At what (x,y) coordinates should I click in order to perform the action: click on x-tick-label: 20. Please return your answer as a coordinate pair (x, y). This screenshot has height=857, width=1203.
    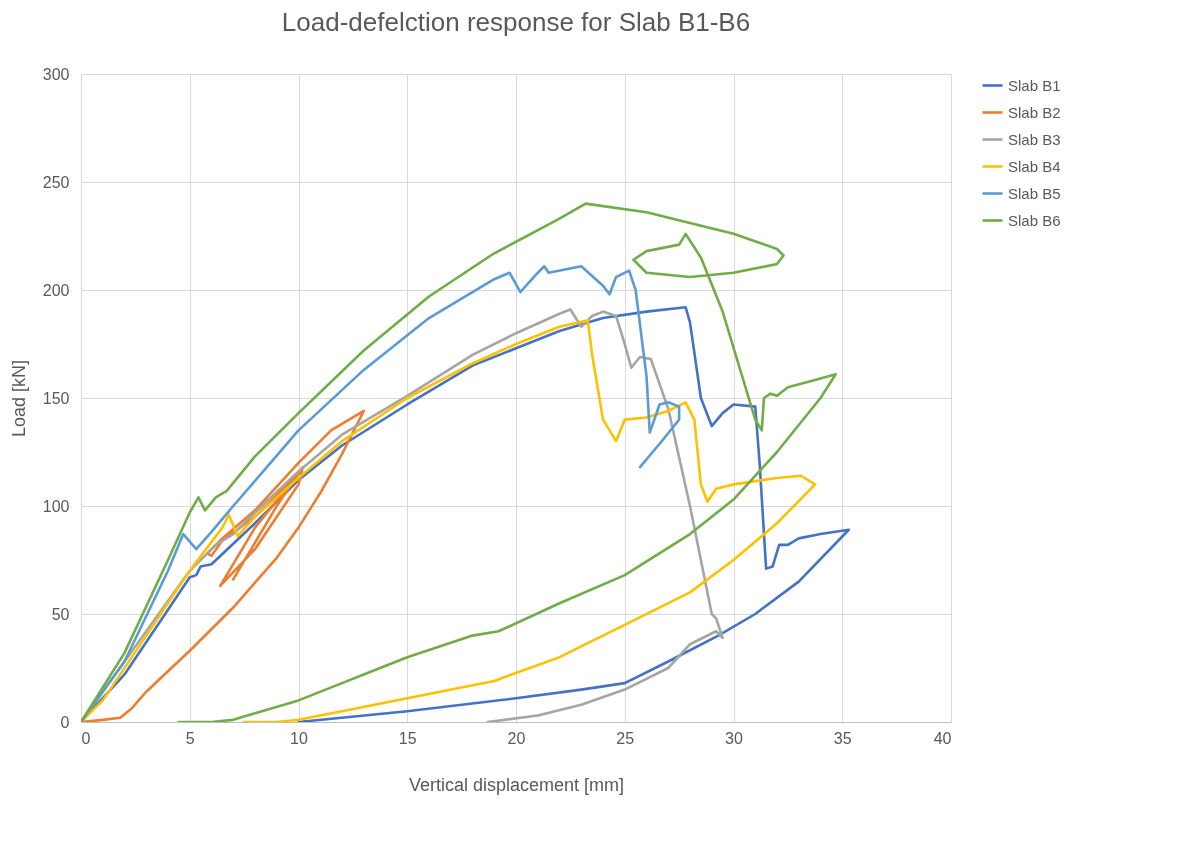
    Looking at the image, I should click on (516, 738).